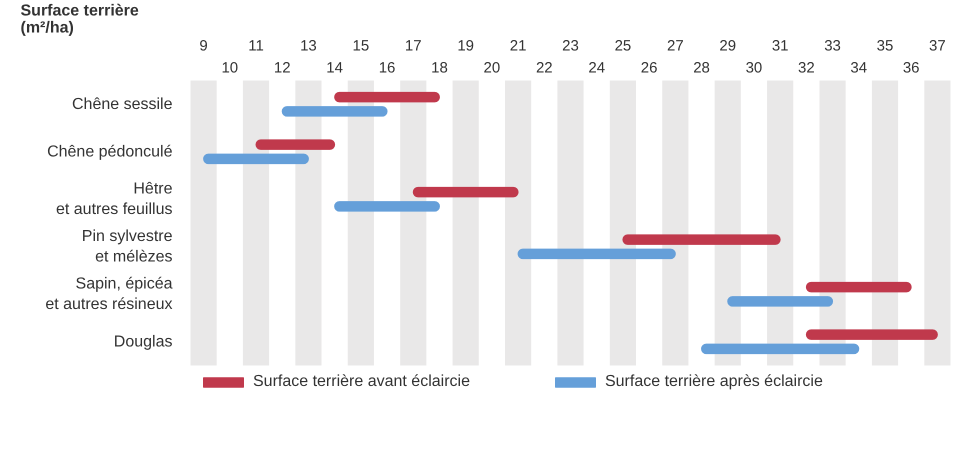 The image size is (971, 460). Describe the element at coordinates (361, 46) in the screenshot. I see `x-tick-label: 15` at that location.